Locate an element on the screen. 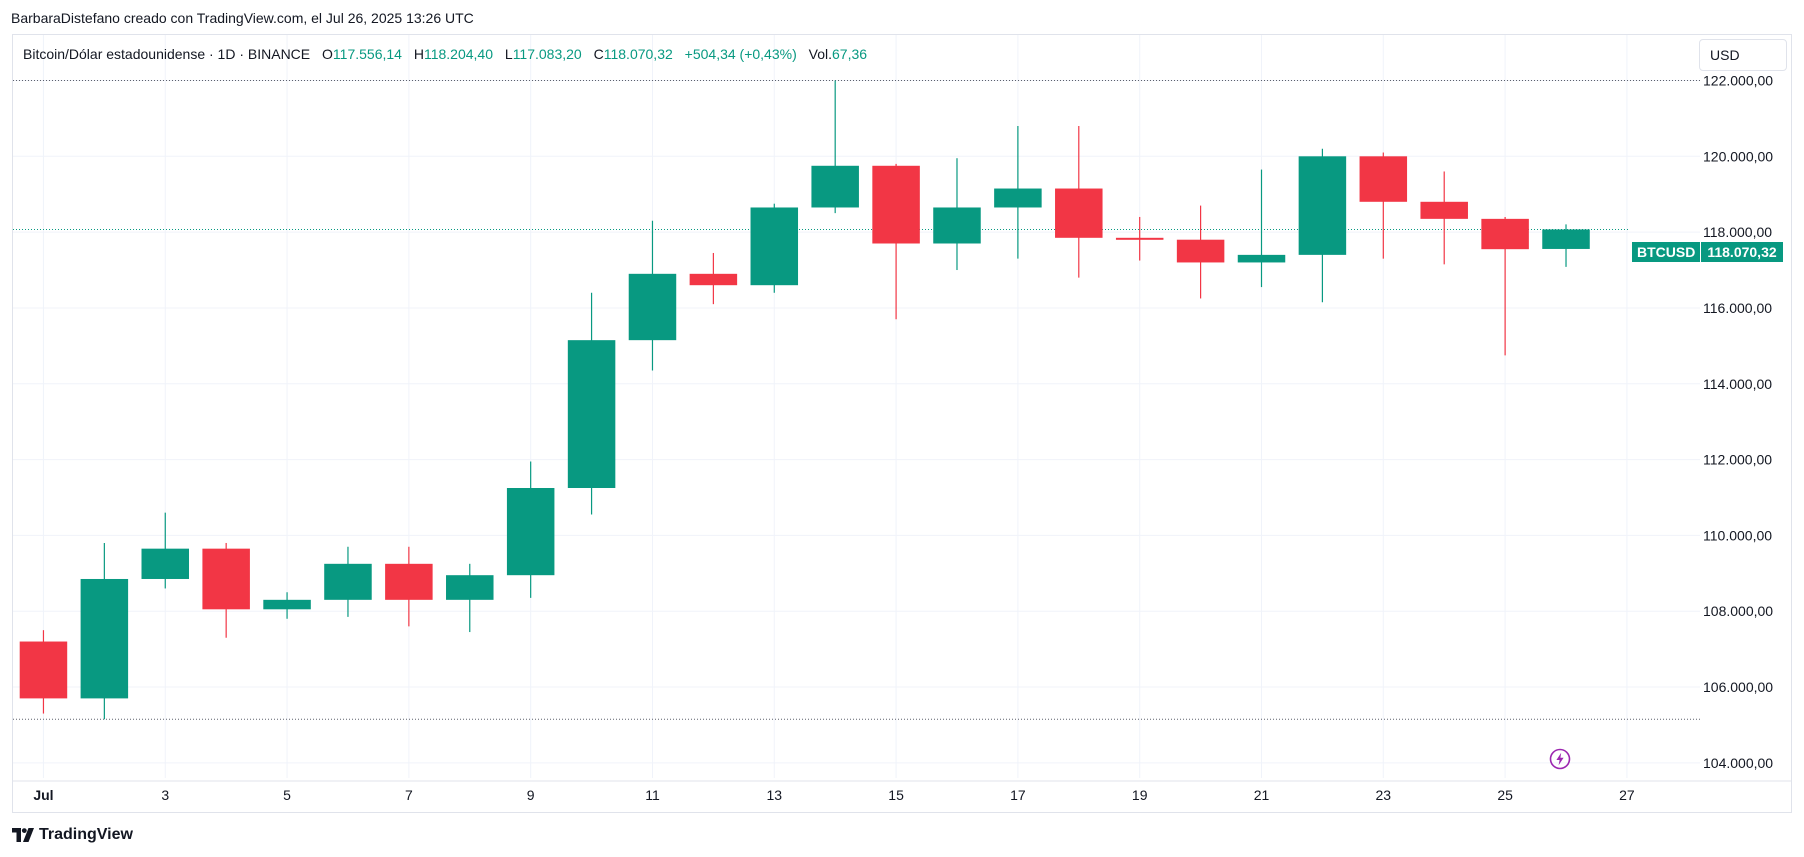  y-tick-label: 122.000,00 is located at coordinates (1738, 80).